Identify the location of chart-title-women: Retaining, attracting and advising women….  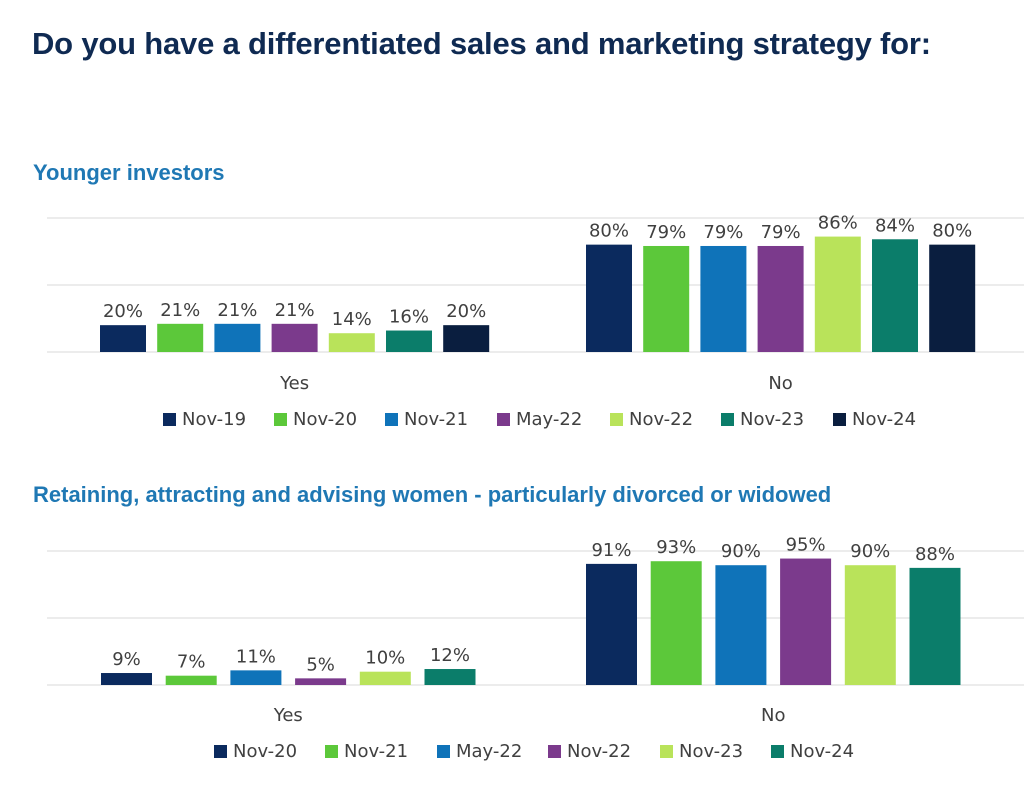
(432, 494).